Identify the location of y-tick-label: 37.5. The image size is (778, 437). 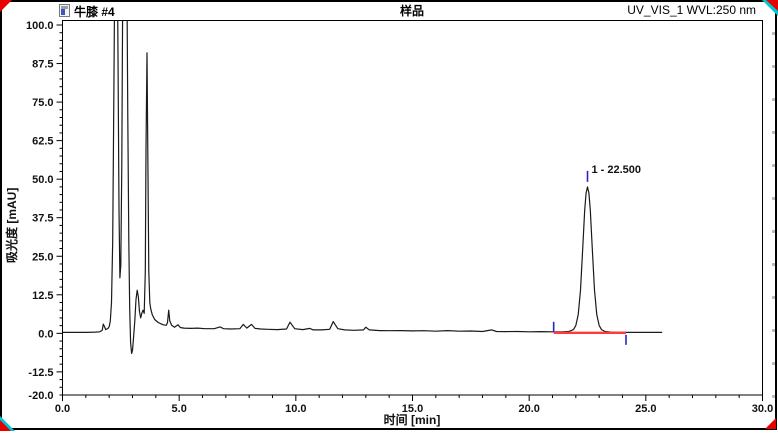
(42, 219).